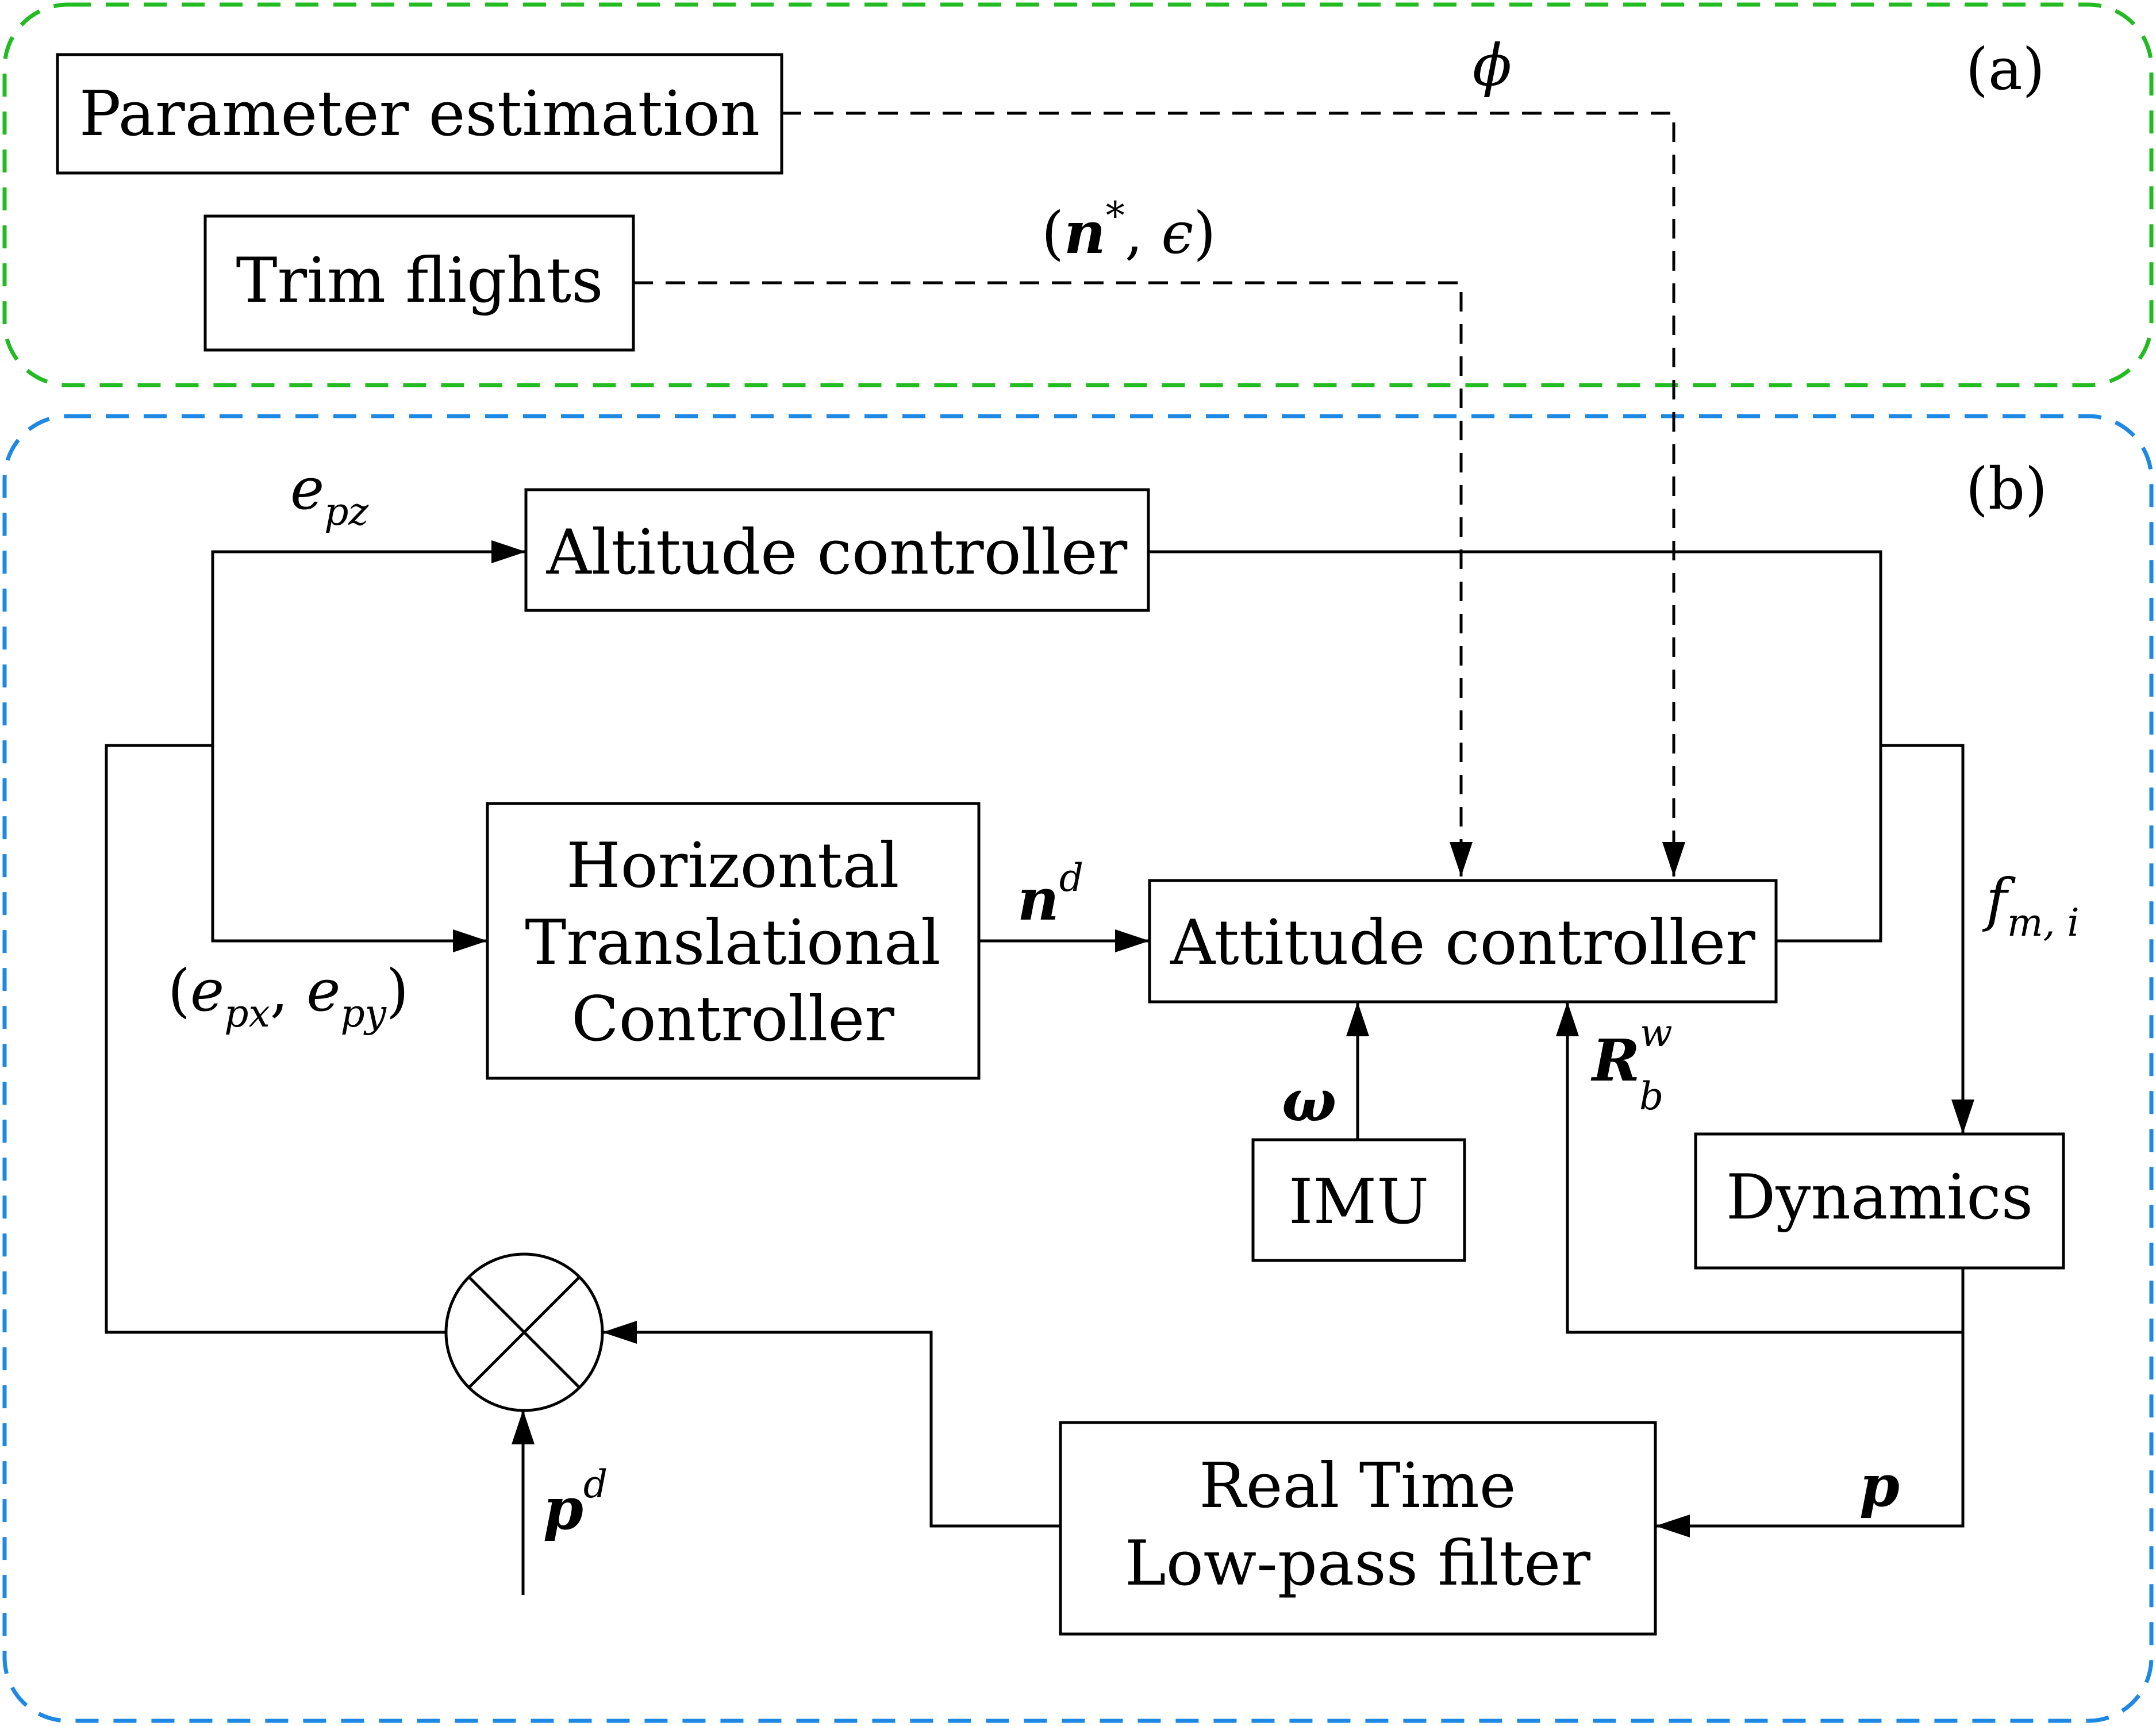 The image size is (2156, 1726). I want to click on horizontal-controller-line-1: Horizontal, so click(733, 866).